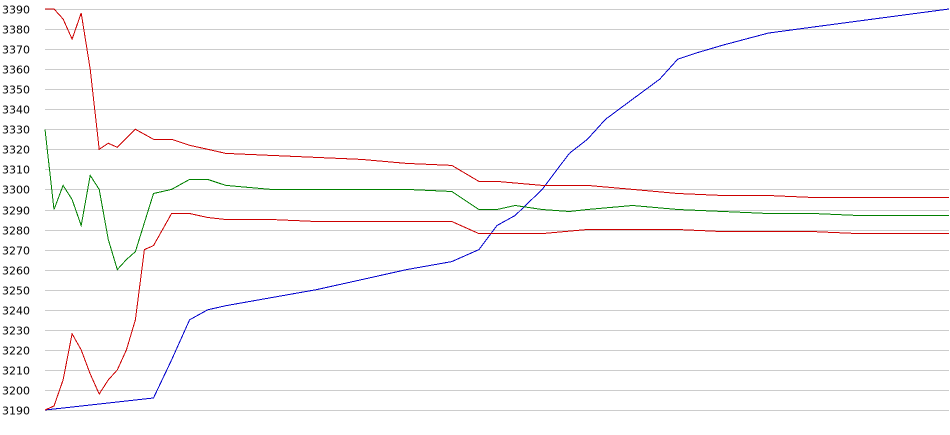  Describe the element at coordinates (16, 331) in the screenshot. I see `y-tick-label: 3230` at that location.